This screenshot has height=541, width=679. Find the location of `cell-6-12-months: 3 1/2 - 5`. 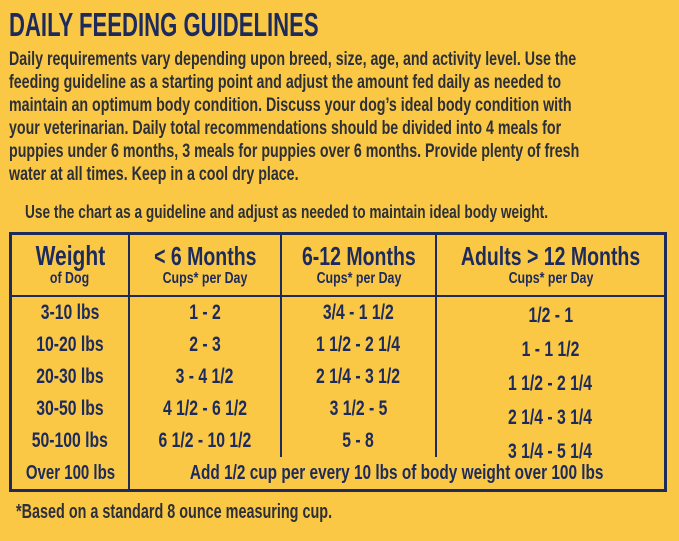

cell-6-12-months: 3 1/2 - 5 is located at coordinates (359, 409).